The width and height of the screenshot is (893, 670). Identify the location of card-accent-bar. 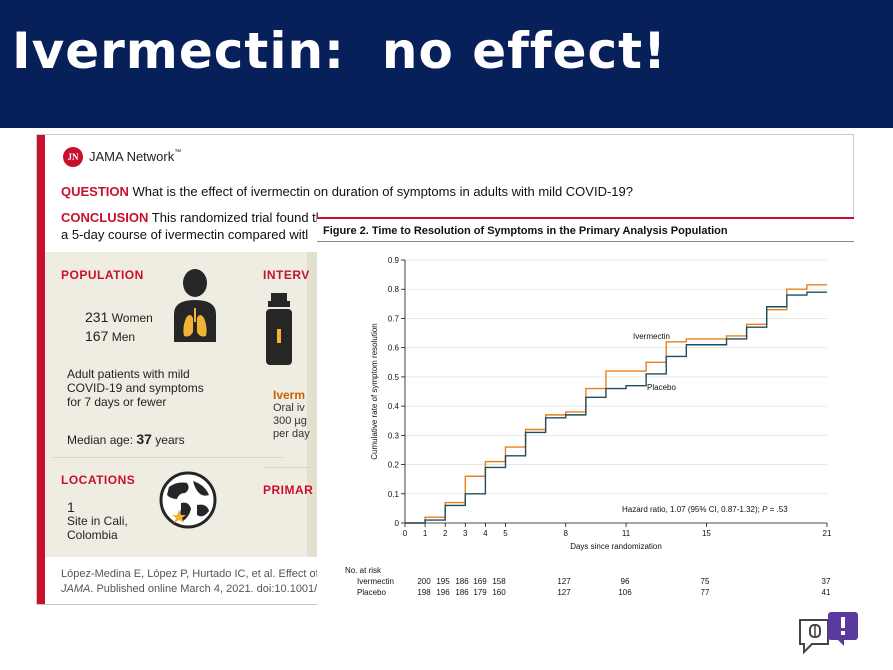
(41, 369).